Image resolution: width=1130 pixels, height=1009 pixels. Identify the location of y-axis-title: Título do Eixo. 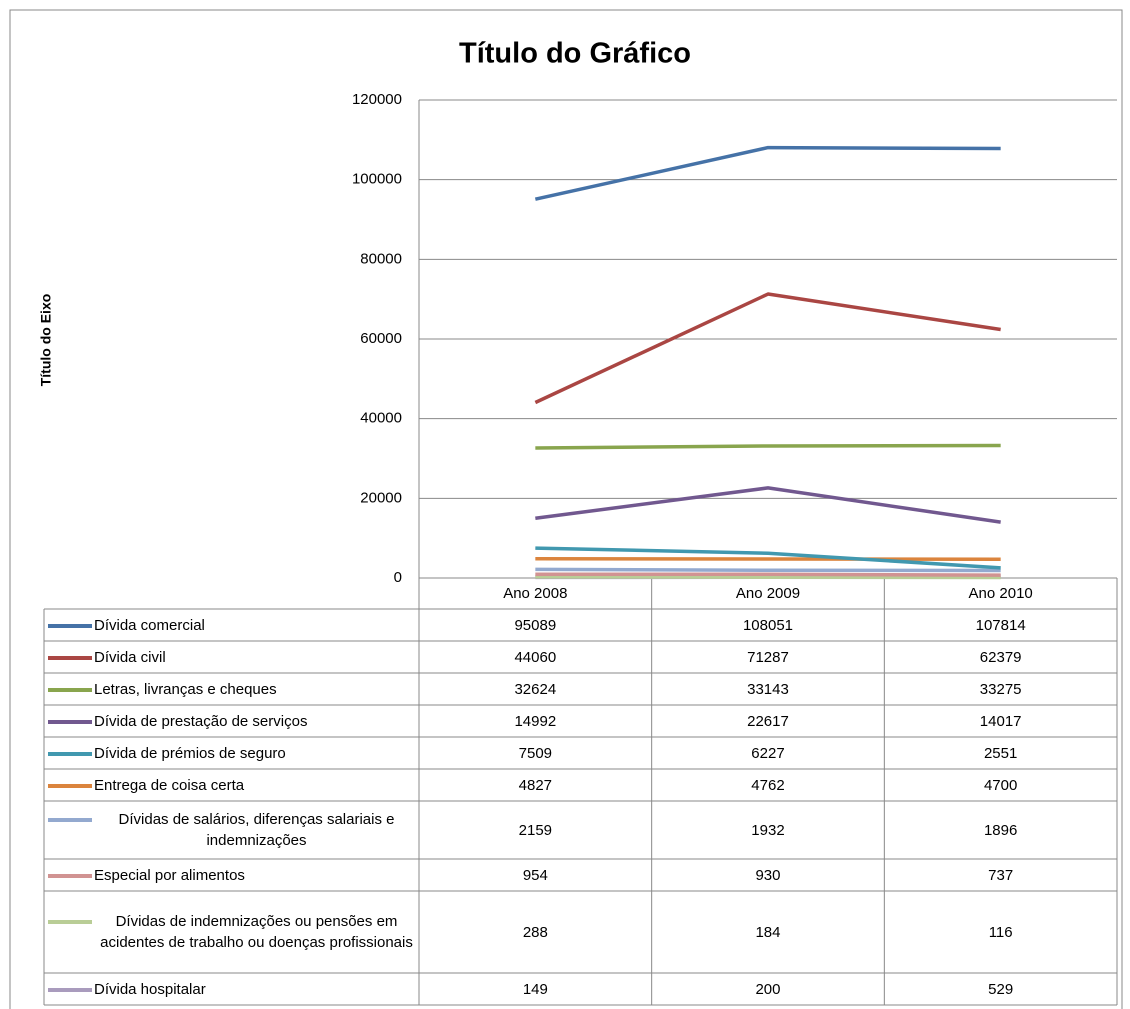
(46, 340).